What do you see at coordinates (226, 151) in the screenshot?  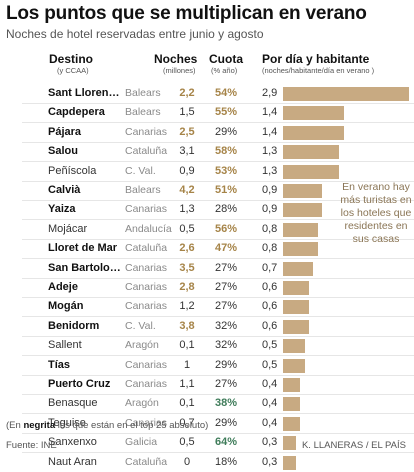 I see `cuota-value: 58%` at bounding box center [226, 151].